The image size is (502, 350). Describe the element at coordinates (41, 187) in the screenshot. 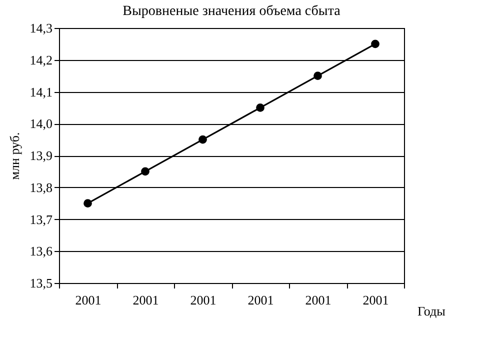

I see `y-tick-label: 13,8` at that location.